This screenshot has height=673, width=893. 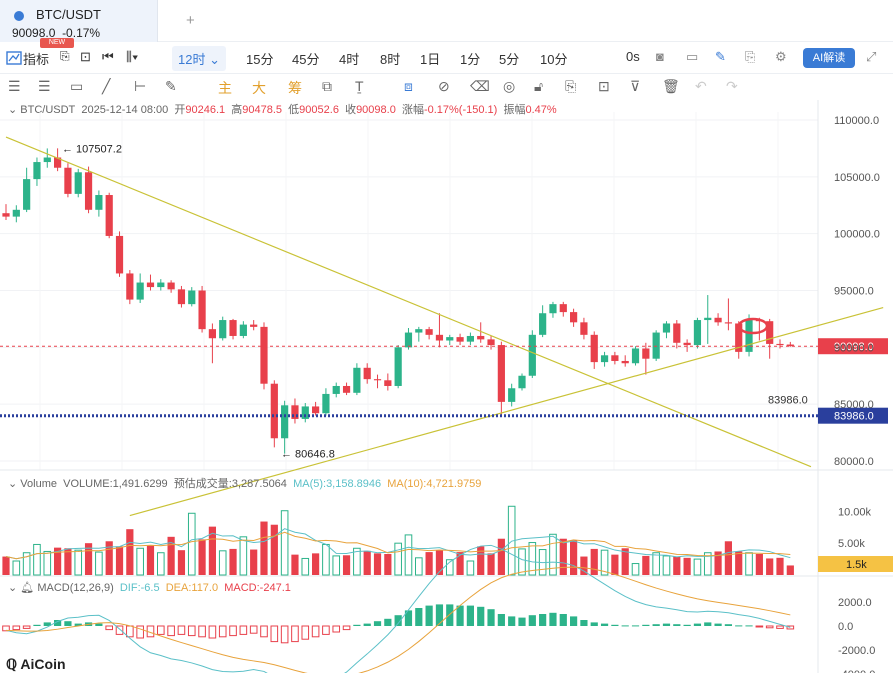 What do you see at coordinates (359, 86) in the screenshot?
I see `text-icon: Ṯ` at bounding box center [359, 86].